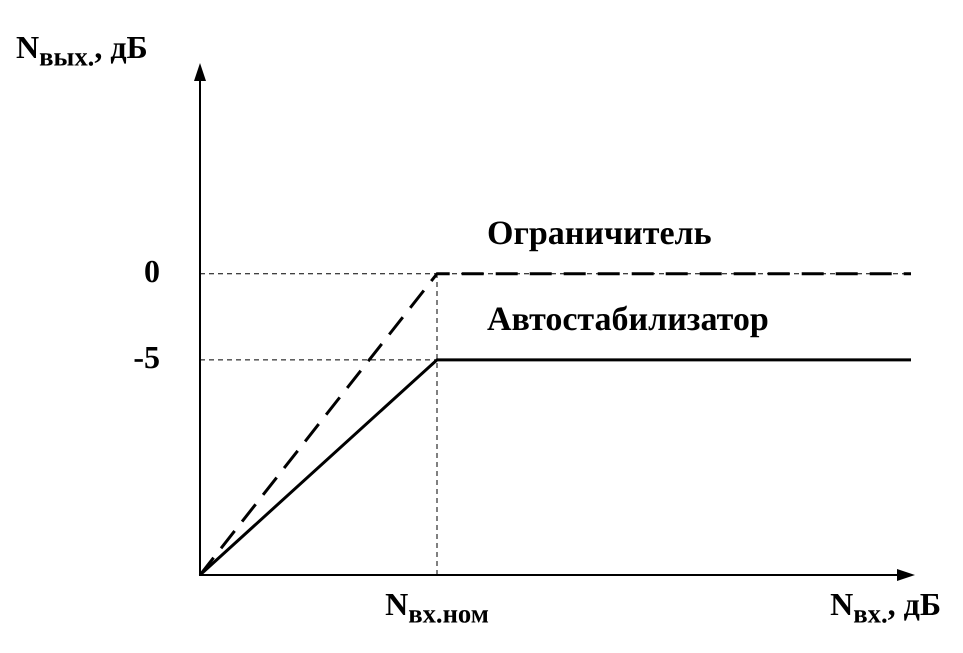 The image size is (963, 653). I want to click on x-axis-title: N$_{вх.}$, дБ, so click(885, 607).